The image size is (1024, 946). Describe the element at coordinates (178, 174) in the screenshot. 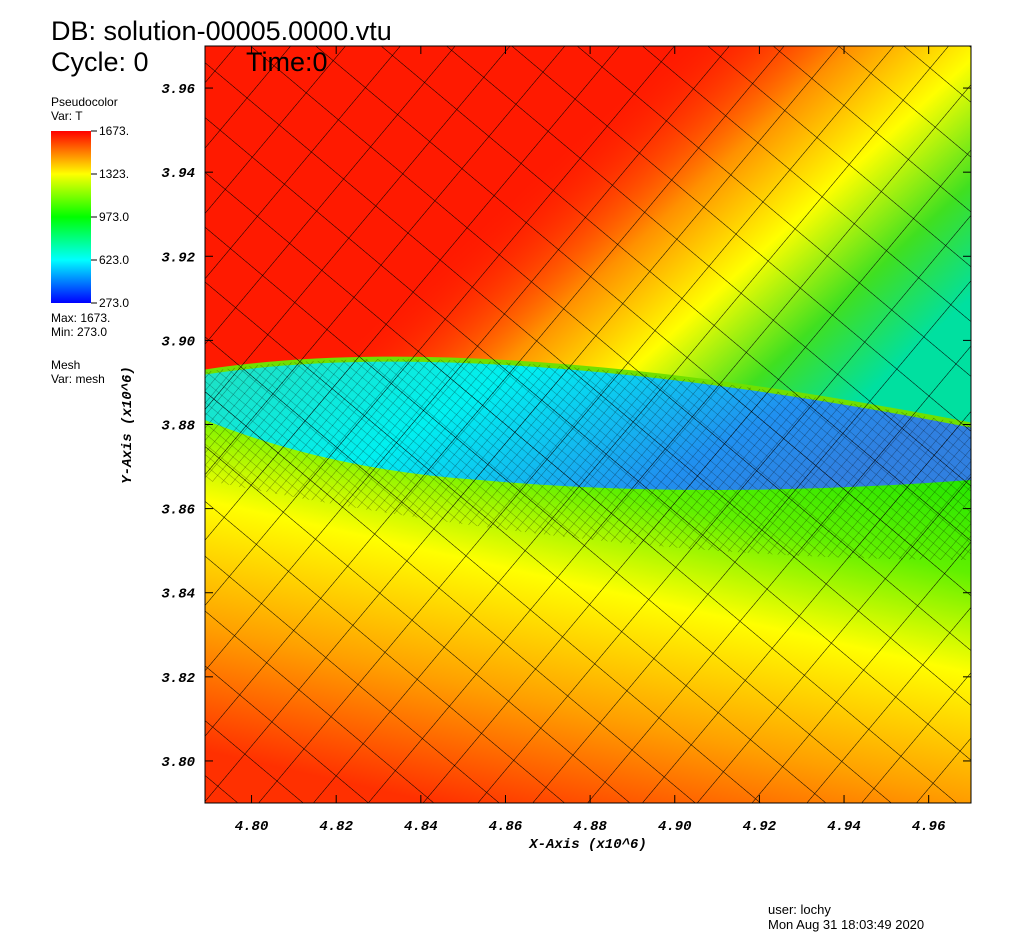

I see `y-tick-label: 3.94` at that location.